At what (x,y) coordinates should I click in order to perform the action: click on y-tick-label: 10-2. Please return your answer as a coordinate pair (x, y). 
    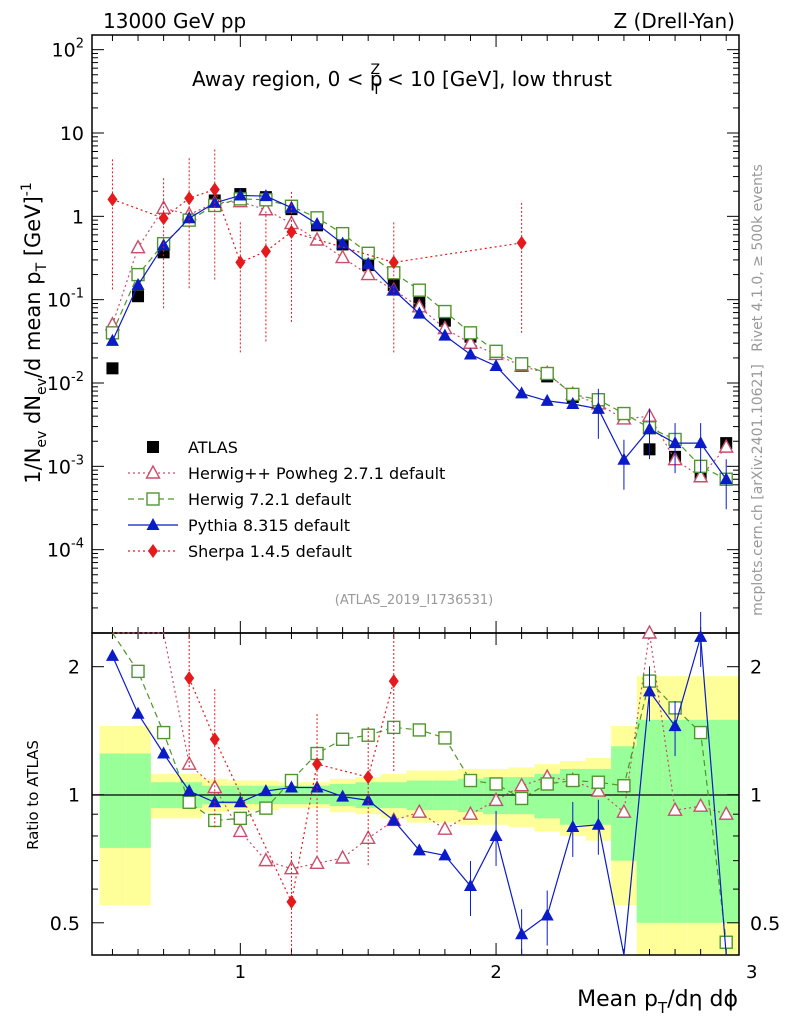
    Looking at the image, I should click on (65, 382).